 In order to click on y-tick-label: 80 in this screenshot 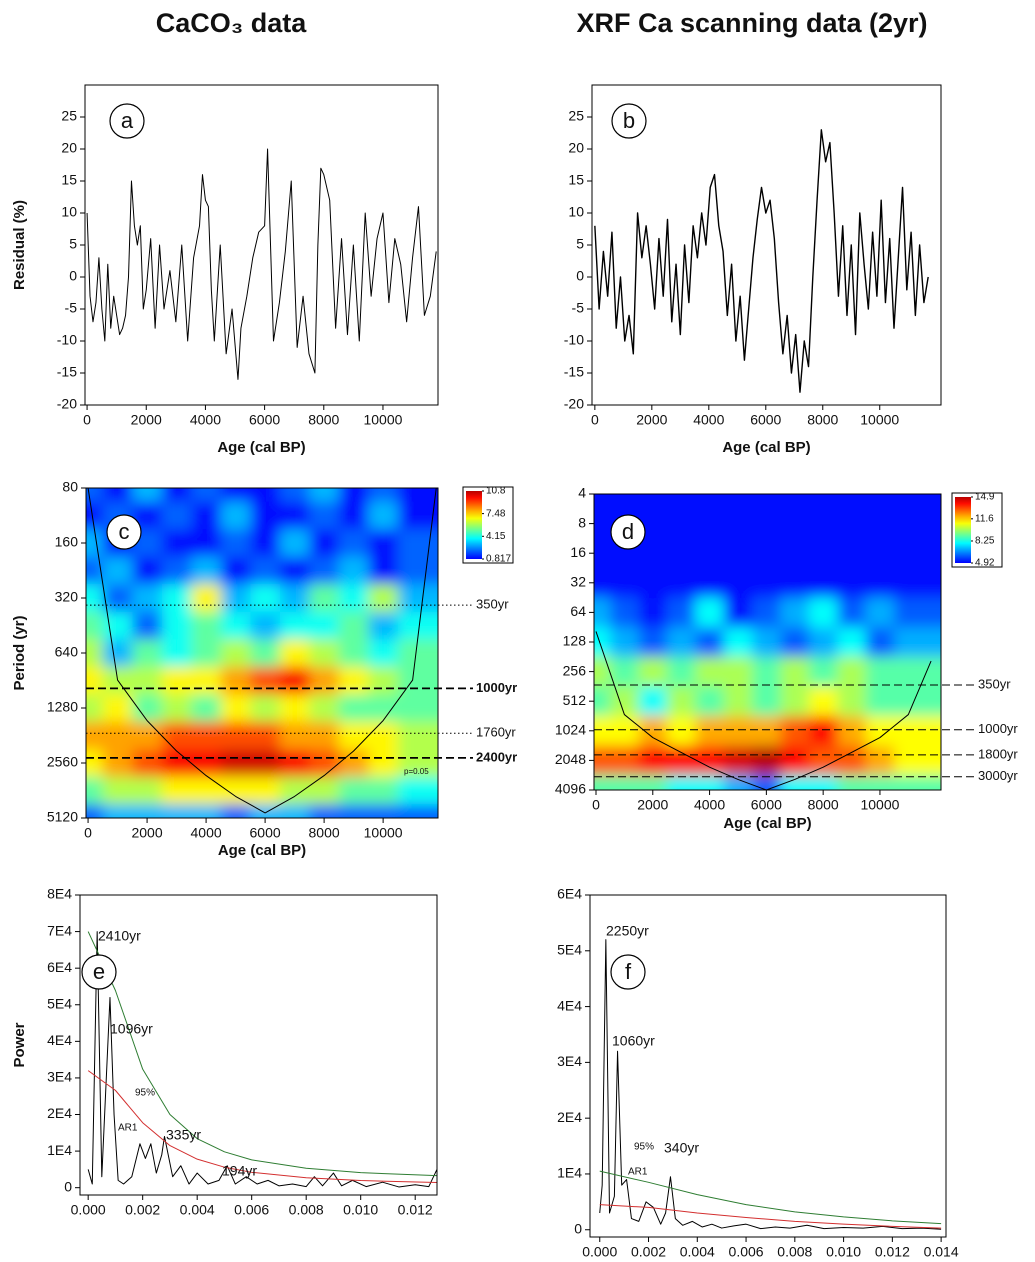, I will do `click(70, 487)`.